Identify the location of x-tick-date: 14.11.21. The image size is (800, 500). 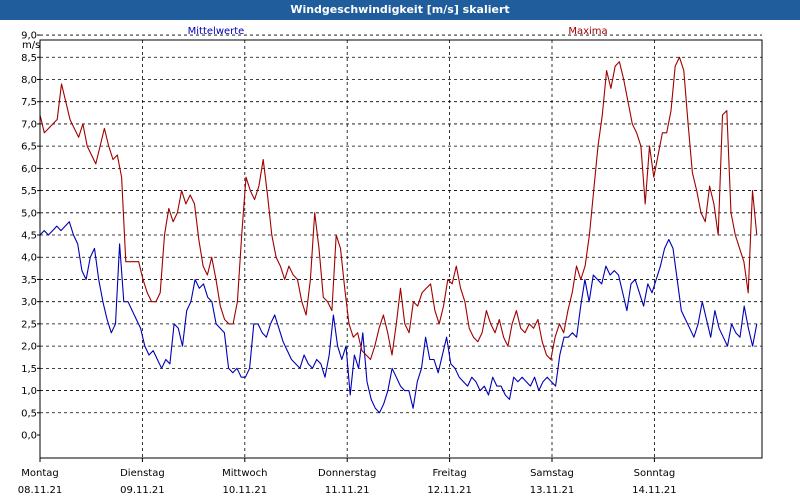
(654, 490).